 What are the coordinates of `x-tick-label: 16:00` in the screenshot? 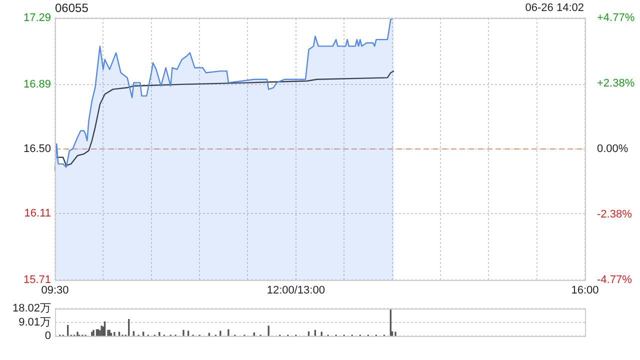 It's located at (585, 290).